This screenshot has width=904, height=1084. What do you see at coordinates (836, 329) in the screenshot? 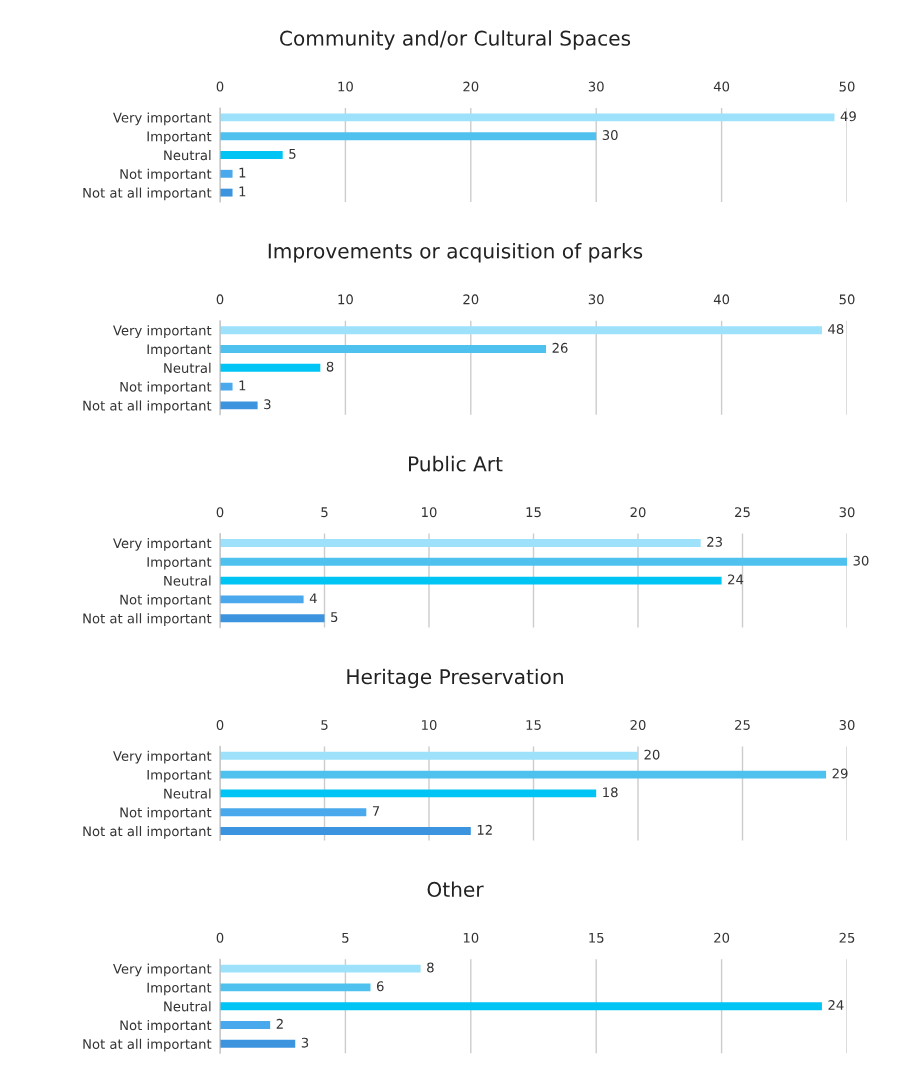
I see `data-label: 48` at bounding box center [836, 329].